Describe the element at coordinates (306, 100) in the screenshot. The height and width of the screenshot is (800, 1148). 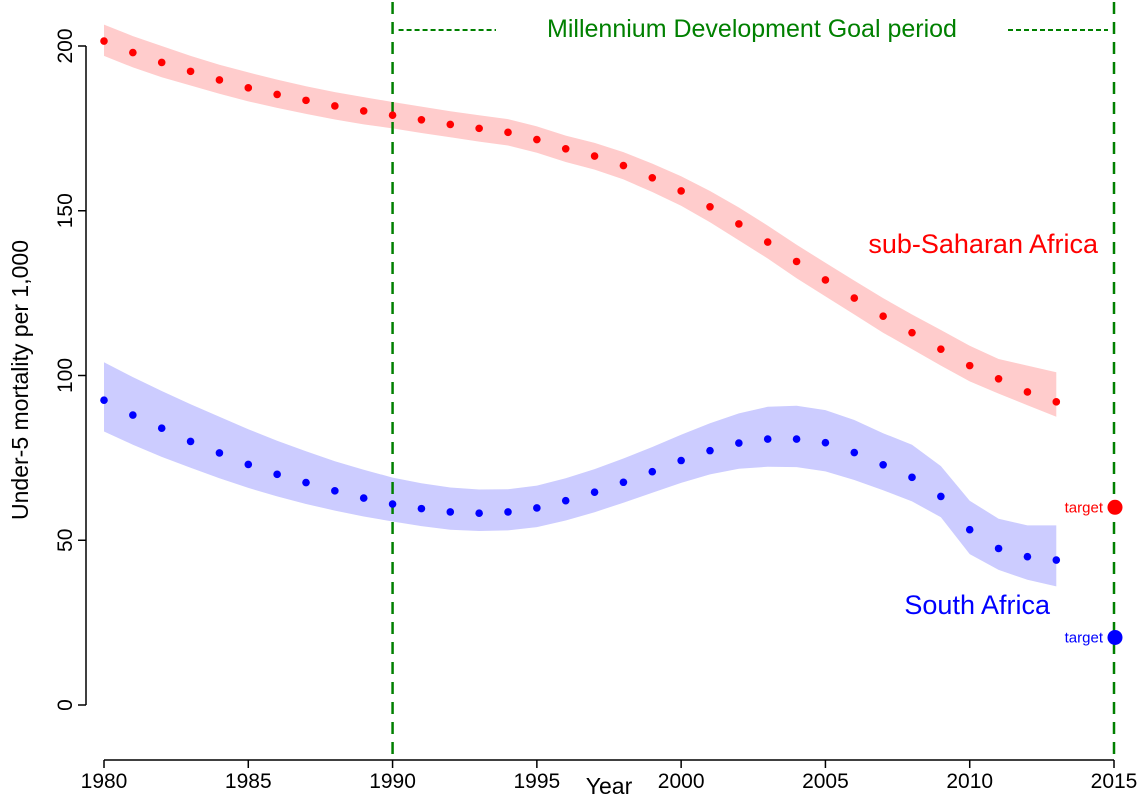
I see `data-point-sub-saharan-africa-1987` at that location.